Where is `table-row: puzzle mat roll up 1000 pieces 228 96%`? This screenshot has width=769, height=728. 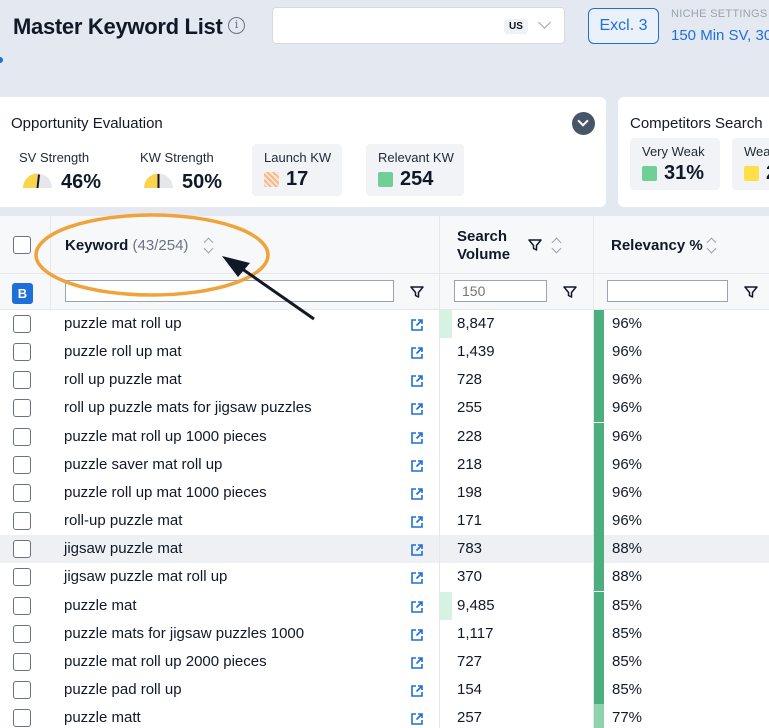 table-row: puzzle mat roll up 1000 pieces 228 96% is located at coordinates (384, 436).